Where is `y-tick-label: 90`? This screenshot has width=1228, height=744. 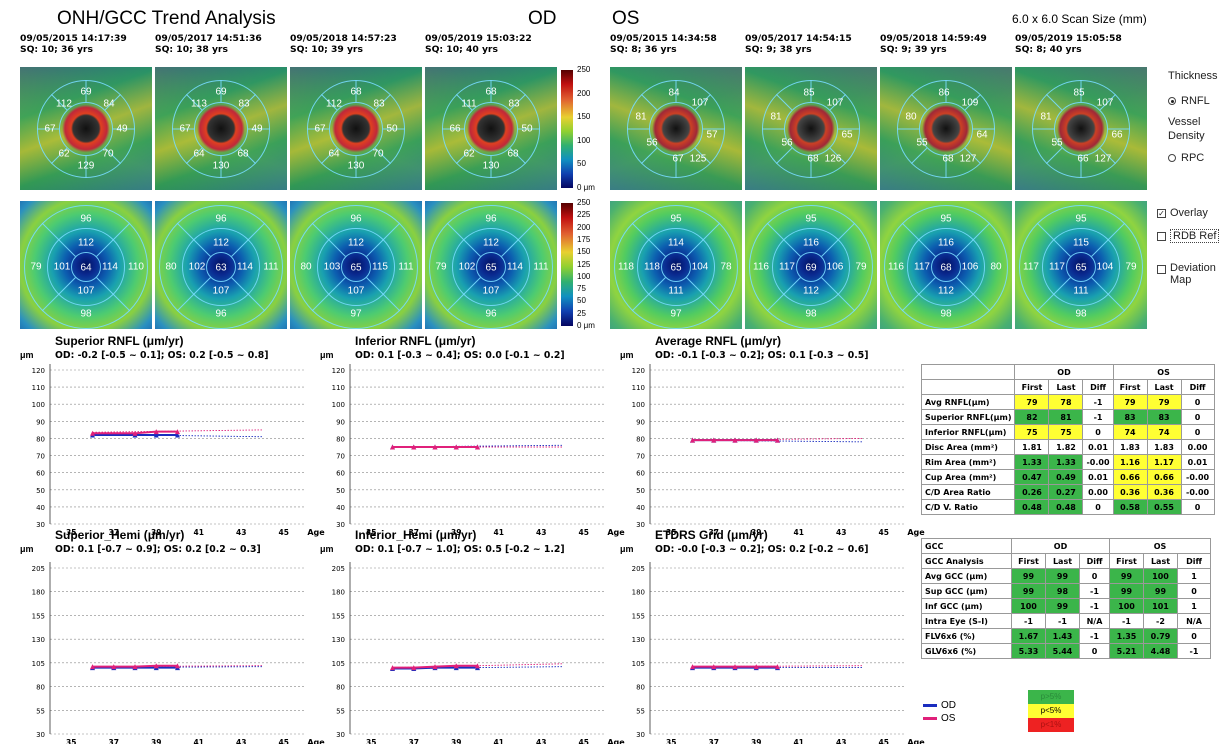
y-tick-label: 90 is located at coordinates (640, 422).